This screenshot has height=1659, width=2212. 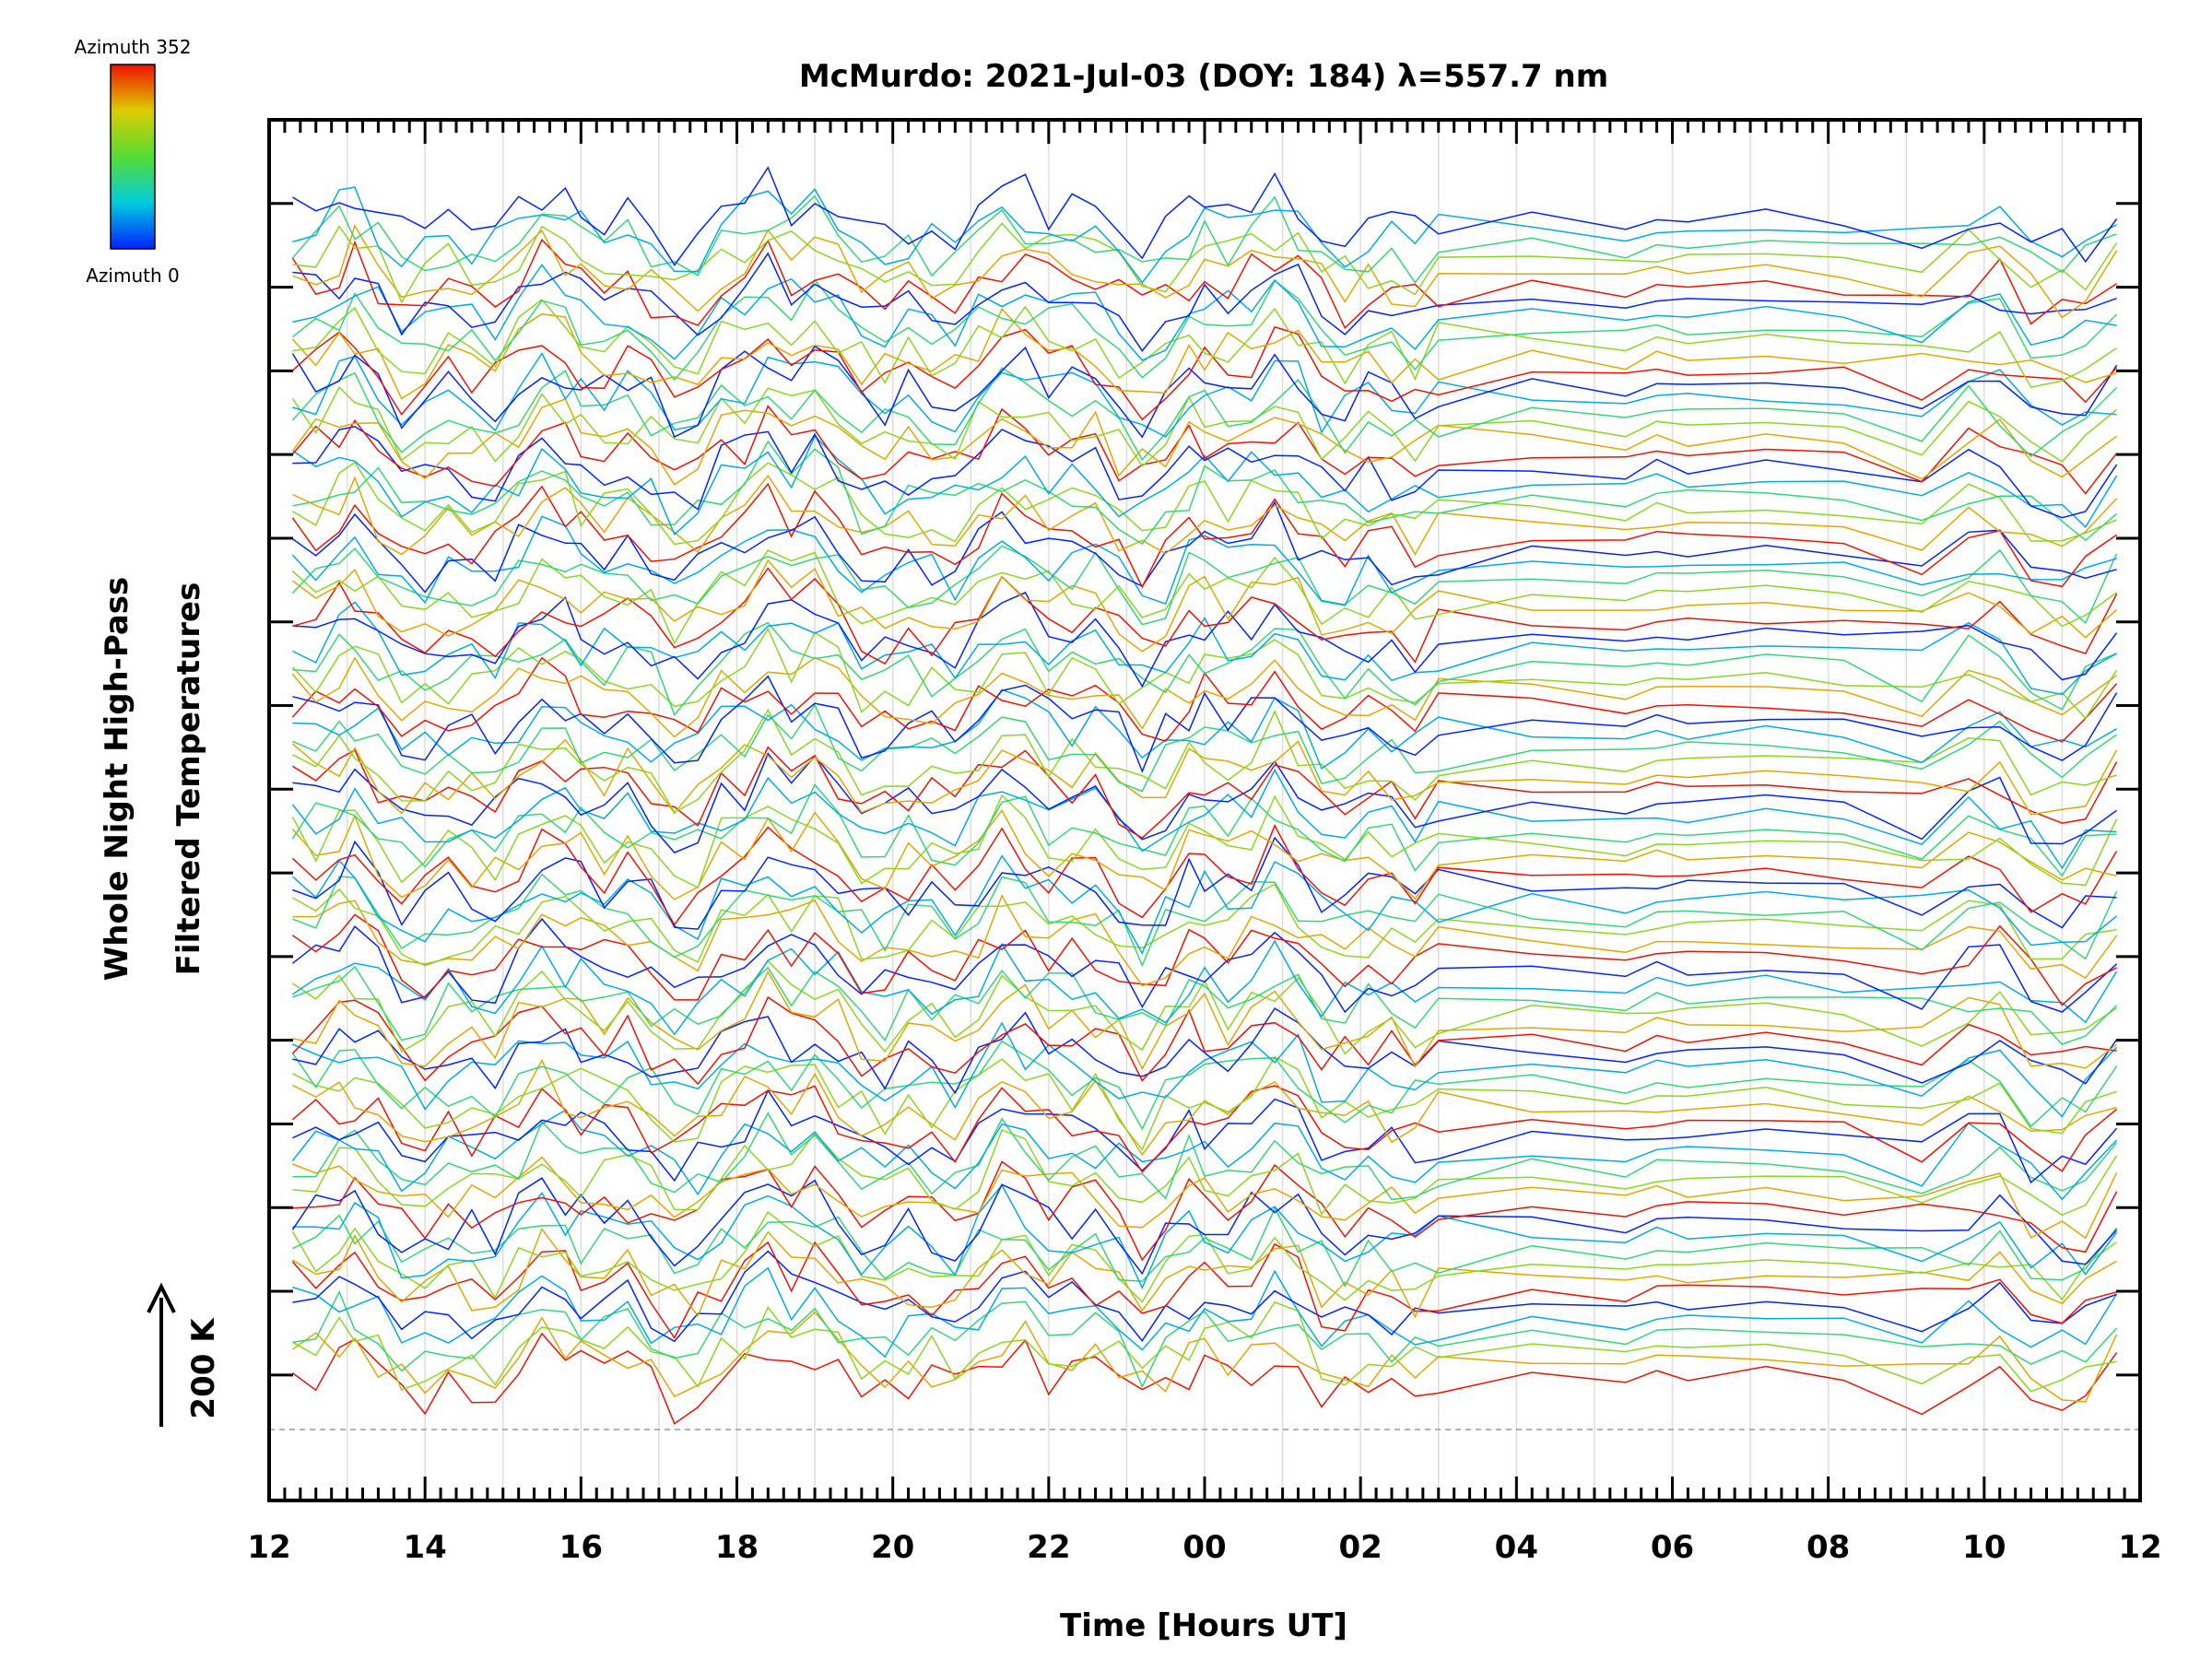 What do you see at coordinates (1048, 1547) in the screenshot?
I see `x-tick-label: 22` at bounding box center [1048, 1547].